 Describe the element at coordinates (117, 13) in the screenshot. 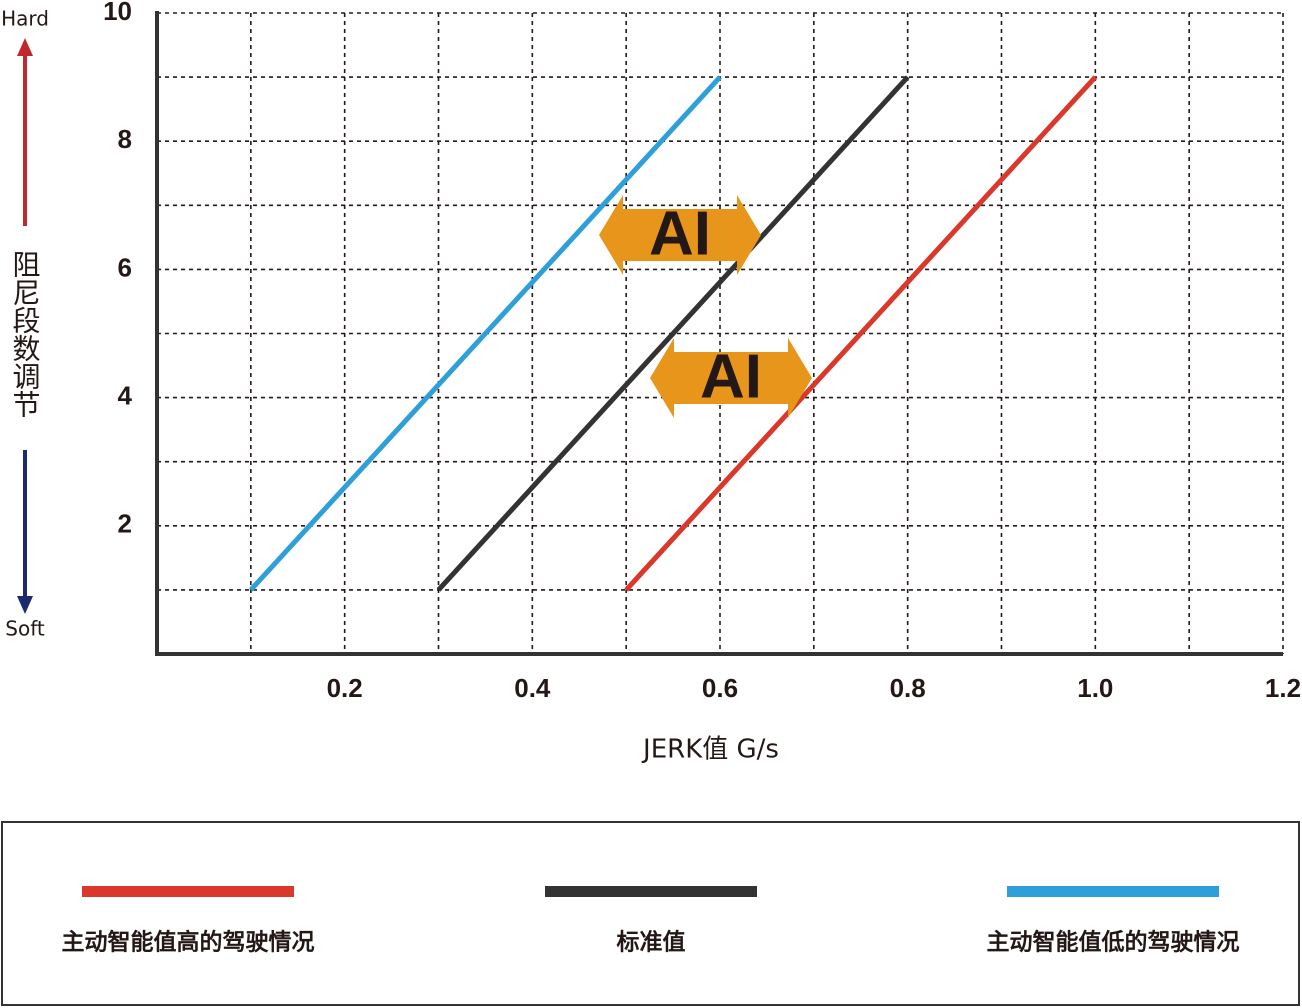

I see `y-tick-label: 10` at that location.